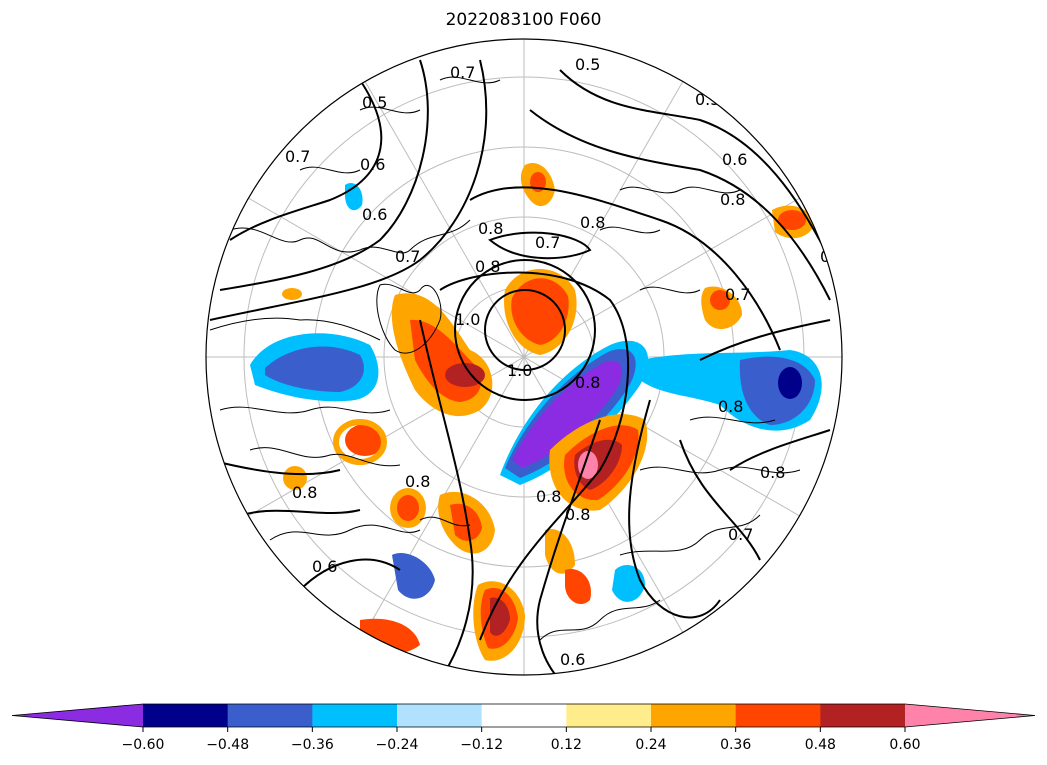 This screenshot has height=765, width=1047. What do you see at coordinates (312, 745) in the screenshot?
I see `colorbar-tick-label: −0.36` at bounding box center [312, 745].